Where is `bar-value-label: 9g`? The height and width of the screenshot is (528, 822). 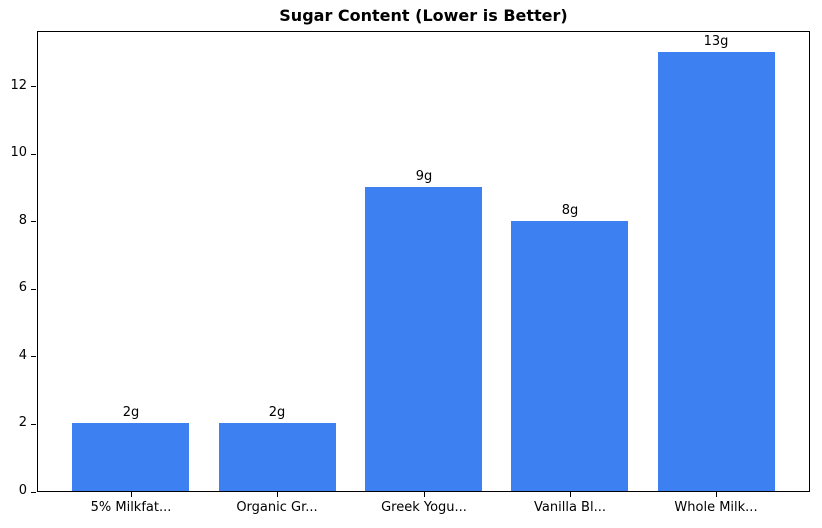
bar-value-label: 9g is located at coordinates (424, 176).